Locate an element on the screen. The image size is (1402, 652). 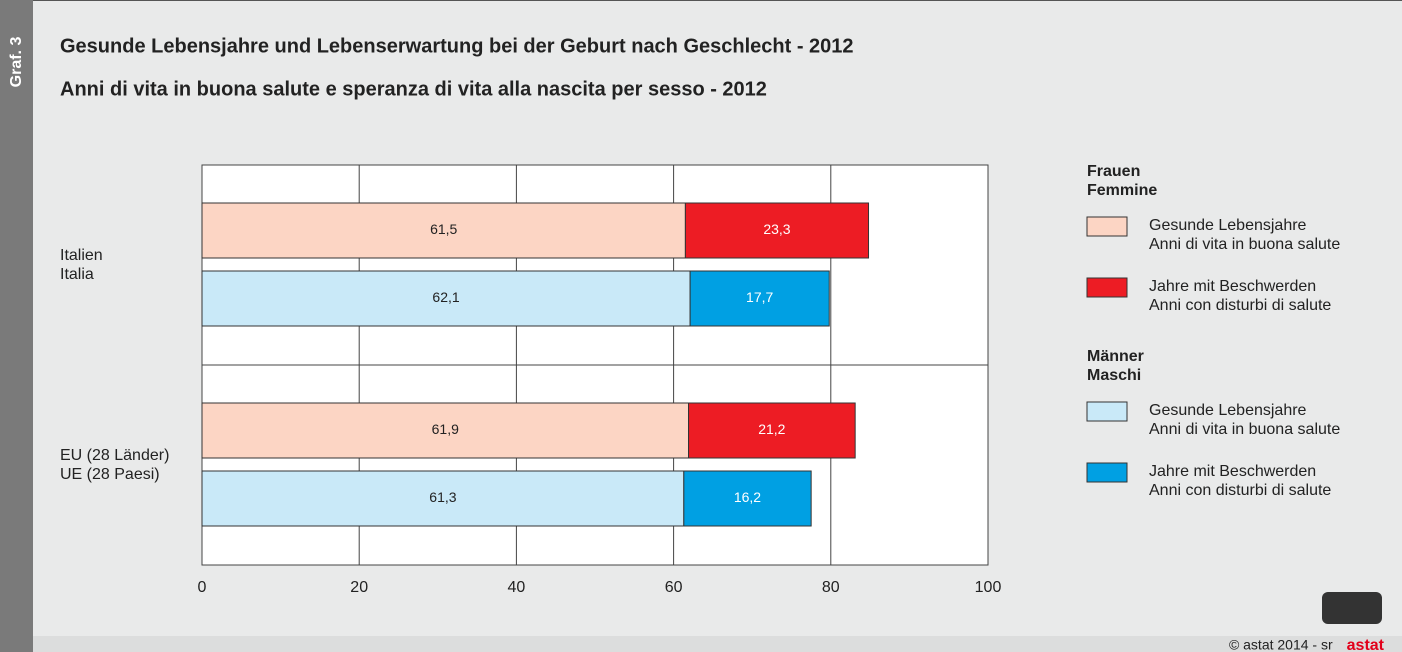
legend-heading: Frauen is located at coordinates (1113, 171).